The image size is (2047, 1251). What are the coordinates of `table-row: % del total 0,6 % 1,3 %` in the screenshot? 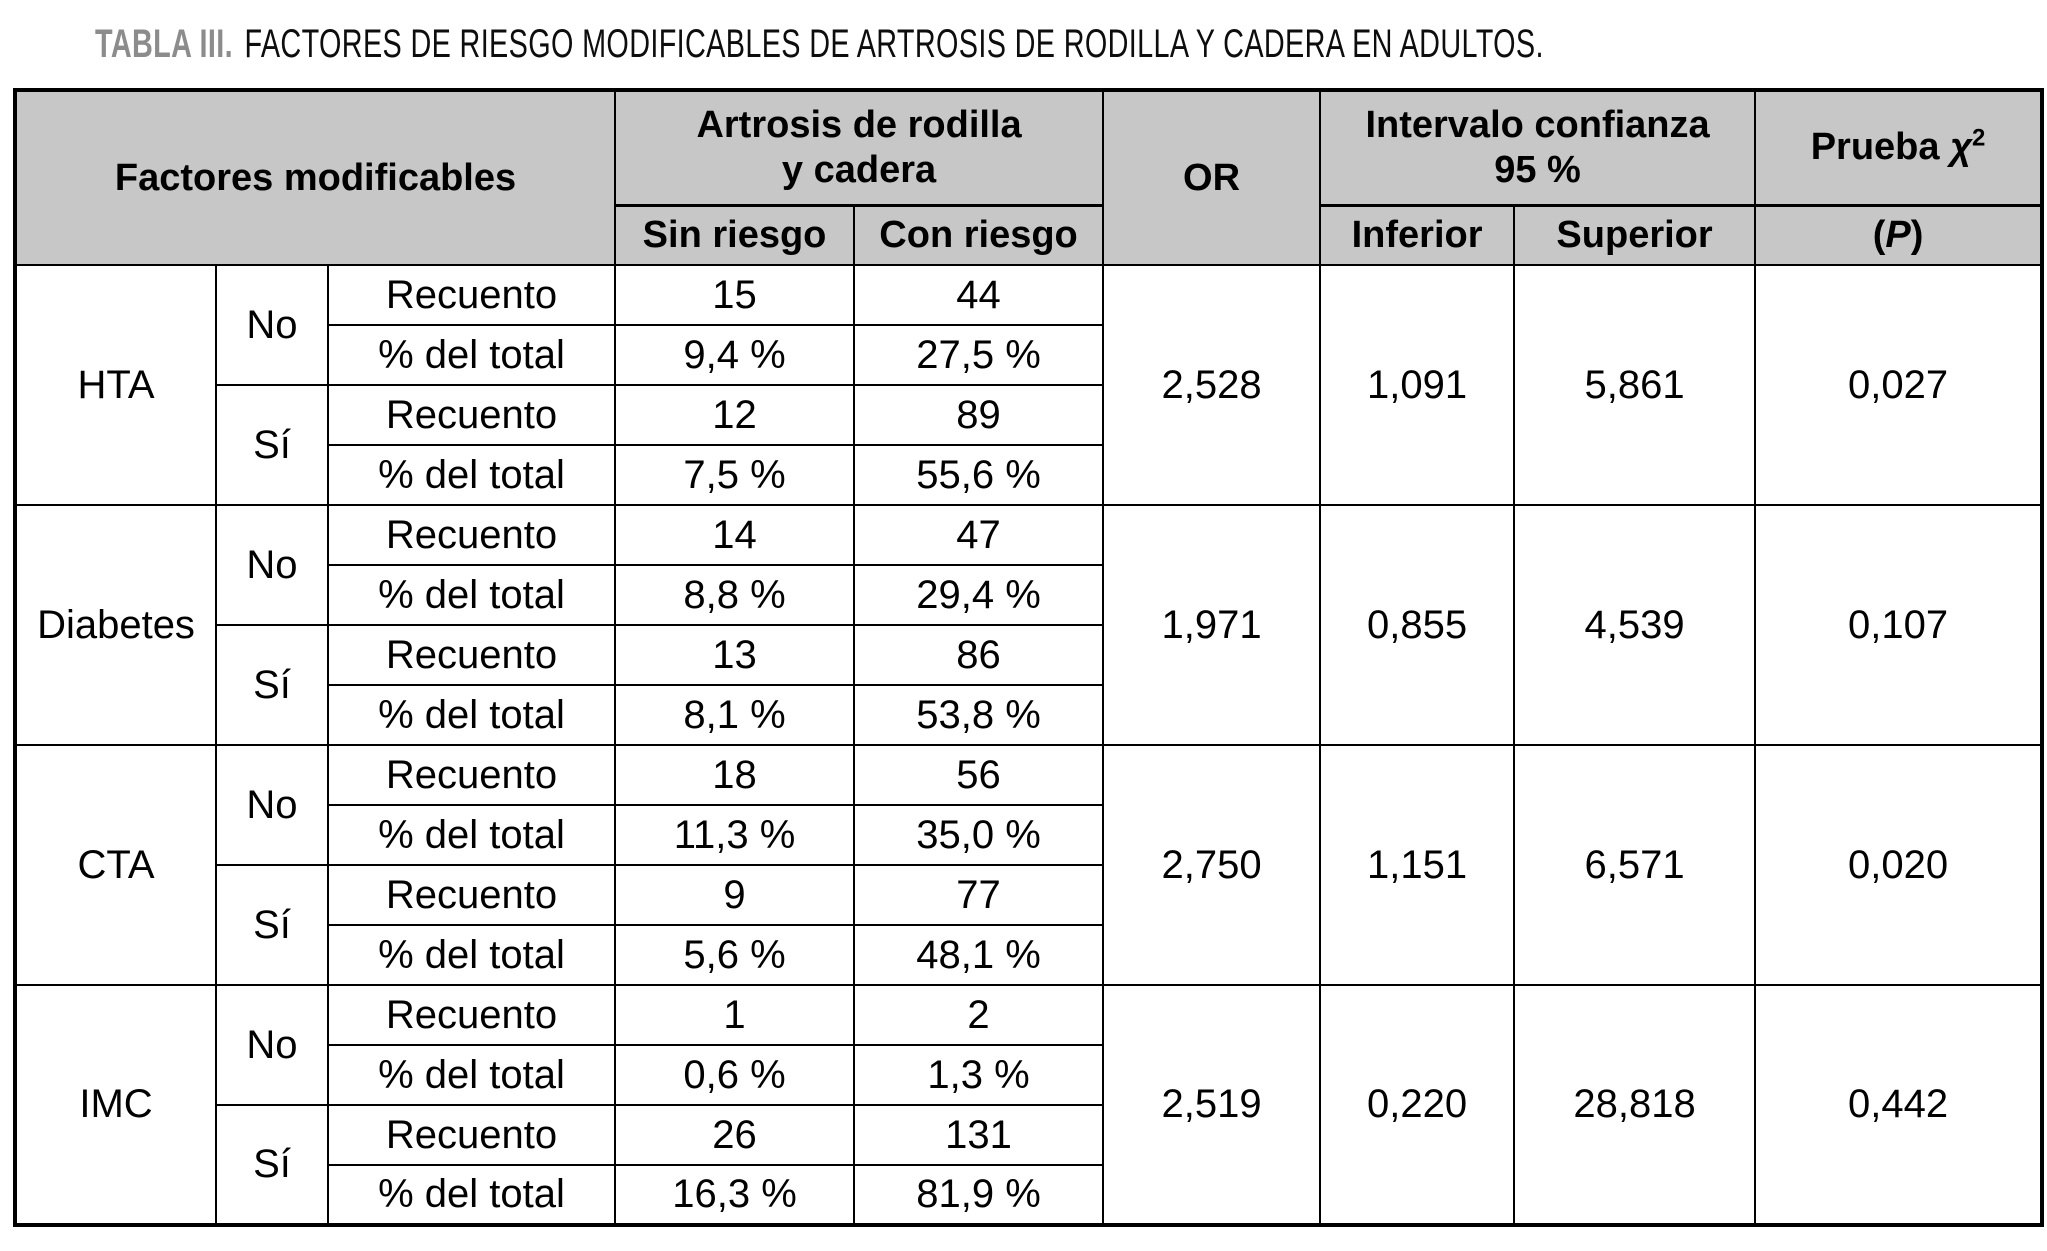 It's located at (1028, 1075).